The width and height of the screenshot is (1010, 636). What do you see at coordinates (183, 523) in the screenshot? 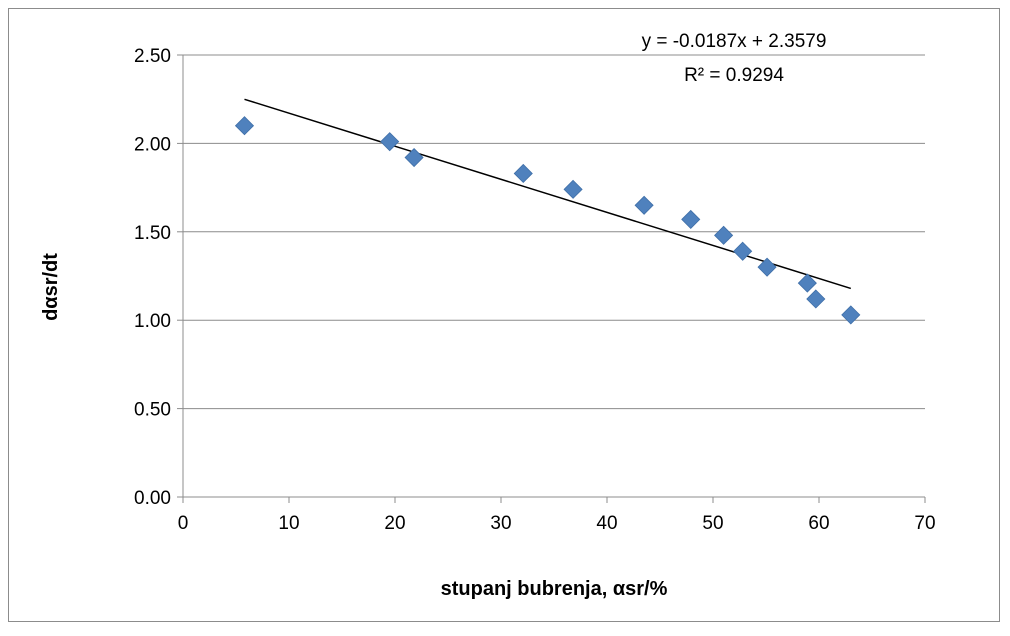
I see `x-tick-label: 0` at bounding box center [183, 523].